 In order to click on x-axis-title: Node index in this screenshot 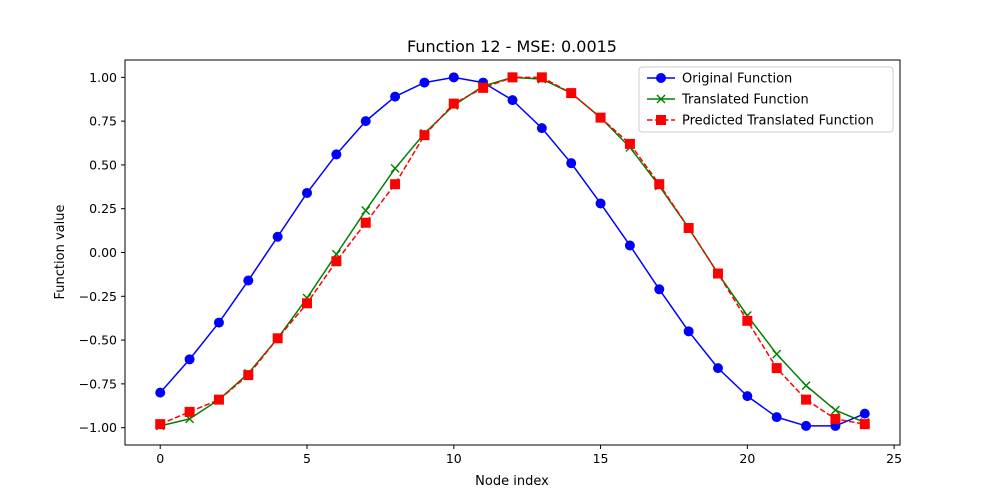, I will do `click(512, 481)`.